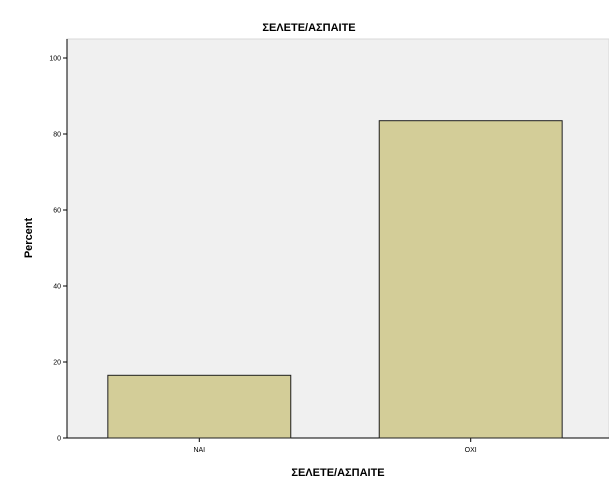 The image size is (609, 483). What do you see at coordinates (59, 439) in the screenshot?
I see `y-tick-label: 0` at bounding box center [59, 439].